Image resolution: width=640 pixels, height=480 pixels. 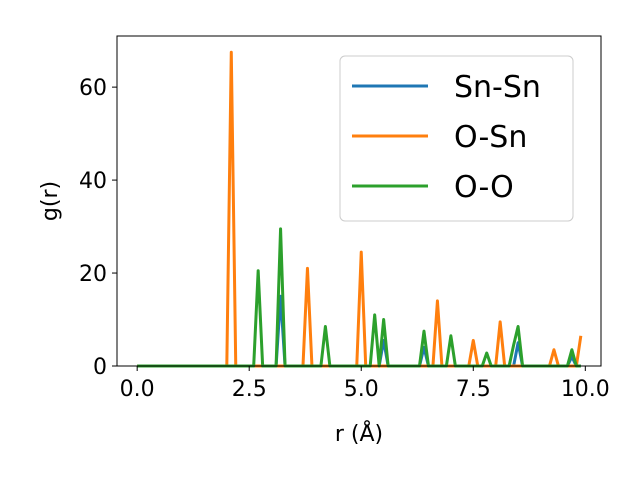 What do you see at coordinates (359, 433) in the screenshot?
I see `x-axis-label: r (Å)` at bounding box center [359, 433].